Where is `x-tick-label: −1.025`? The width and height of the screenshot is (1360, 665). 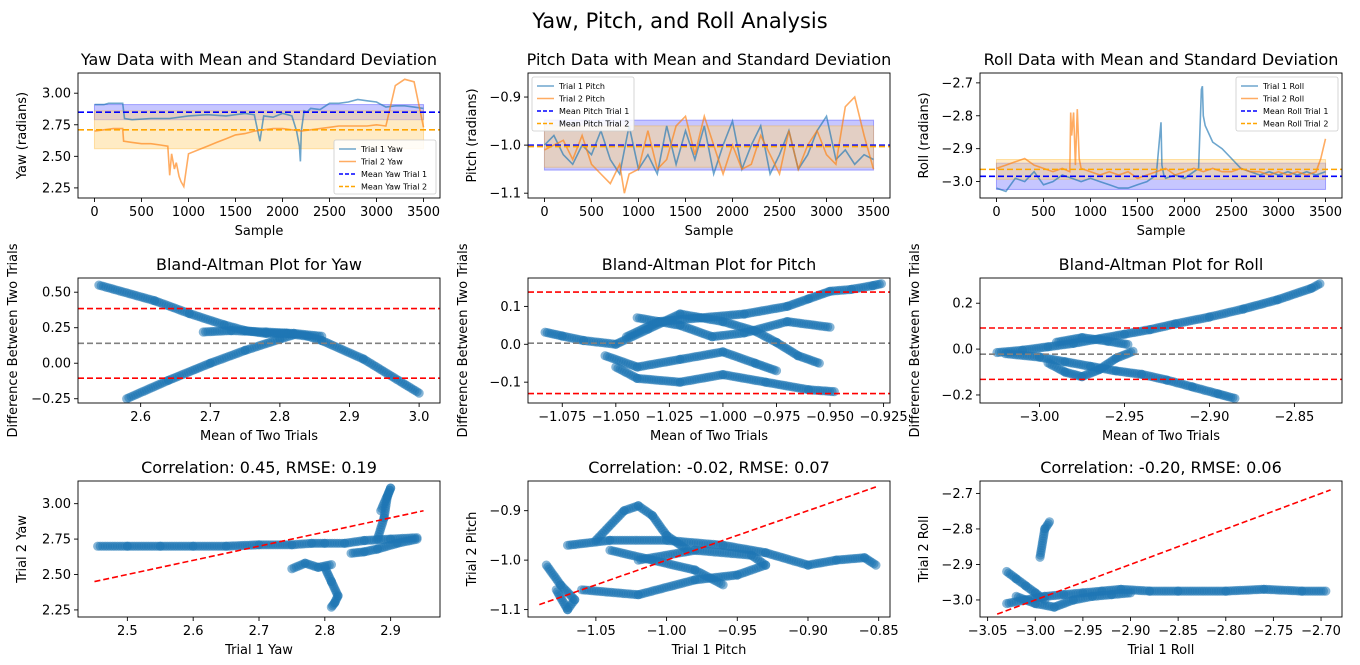
x-tick-label: −1.025 is located at coordinates (669, 417).